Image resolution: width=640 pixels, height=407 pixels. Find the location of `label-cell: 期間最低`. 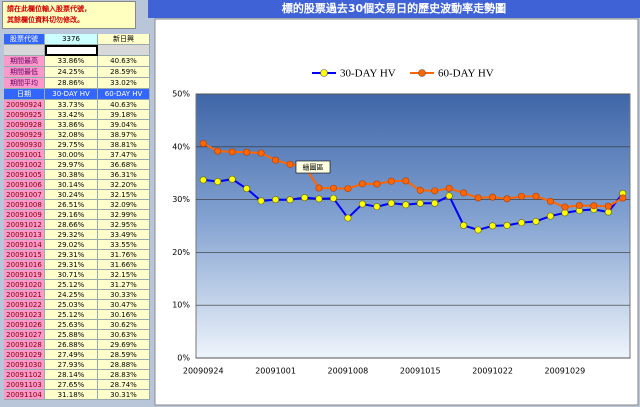

label-cell: 期間最低 is located at coordinates (24, 72).